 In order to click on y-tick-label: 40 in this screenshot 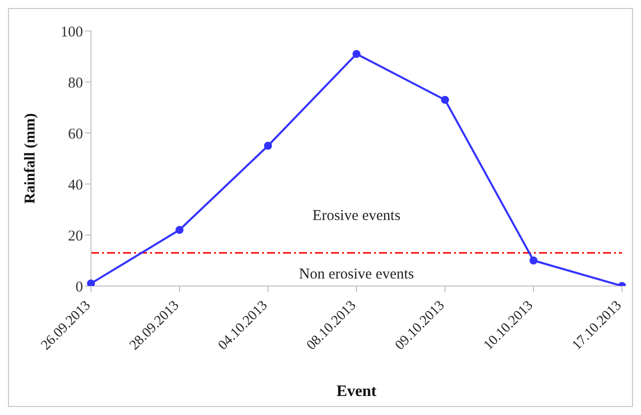, I will do `click(75, 185)`.